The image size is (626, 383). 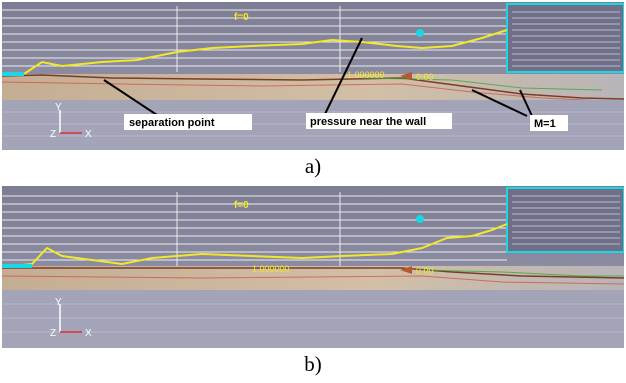 I want to click on mach-line-box, so click(x=549, y=123).